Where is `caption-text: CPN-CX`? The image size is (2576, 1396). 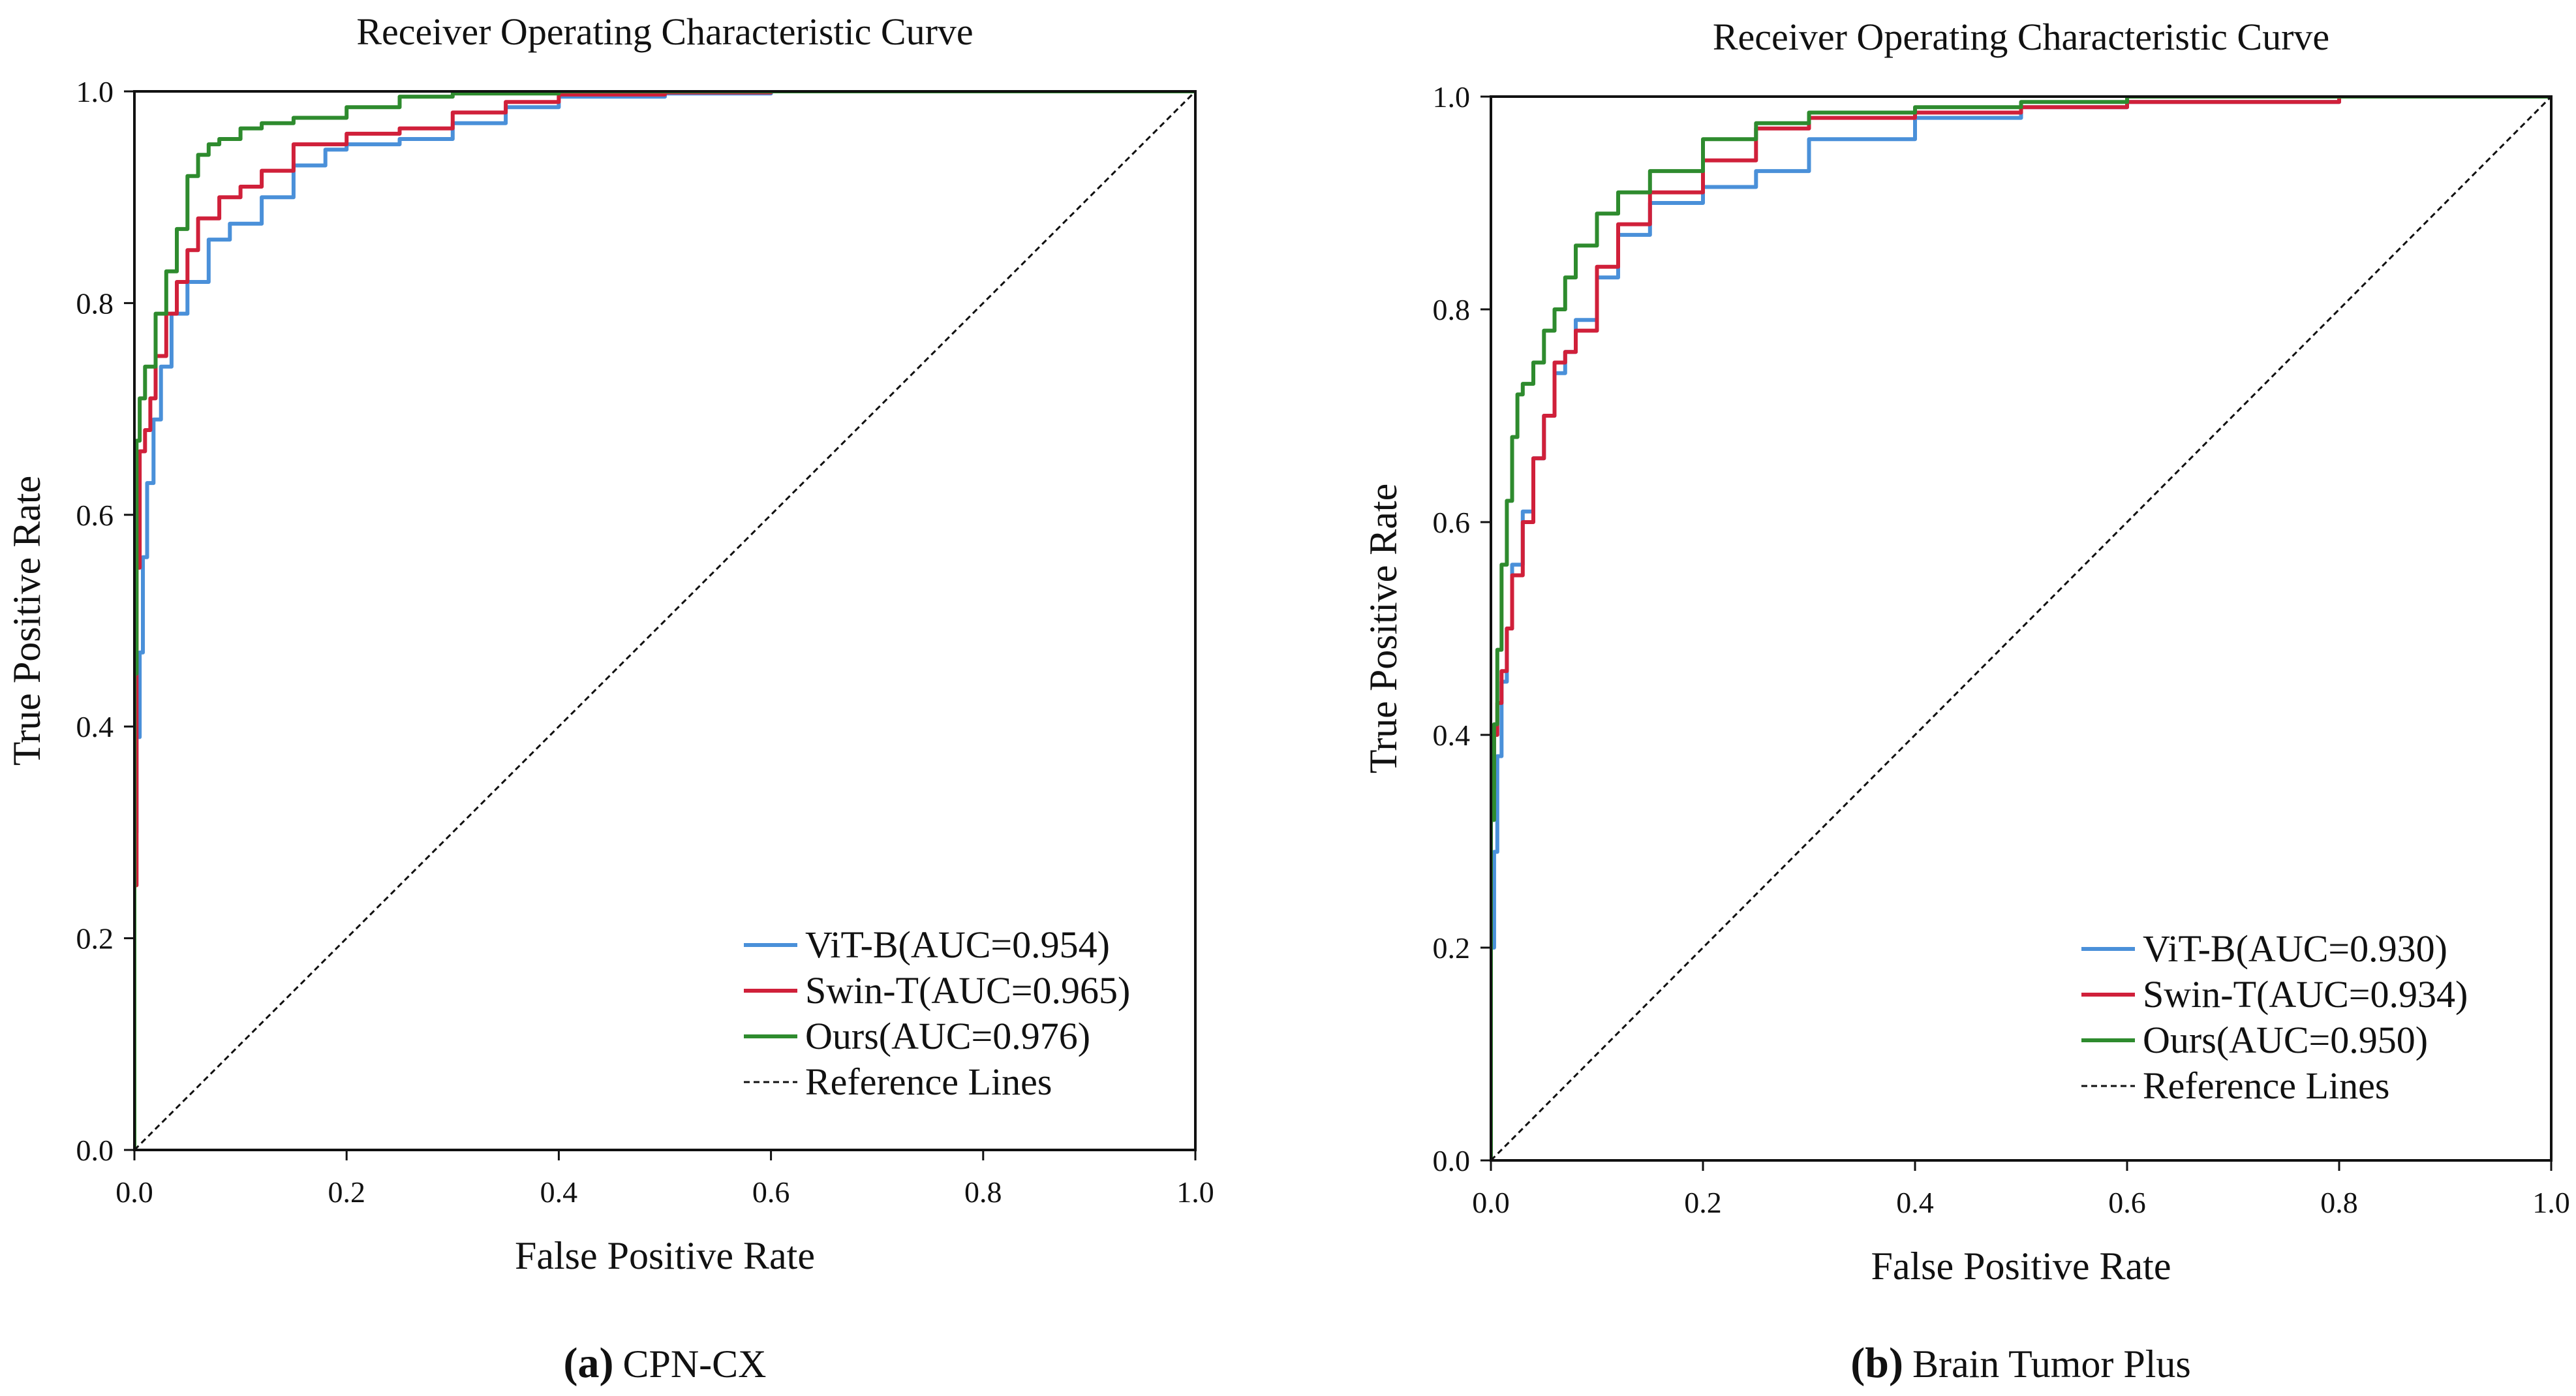 caption-text: CPN-CX is located at coordinates (694, 1364).